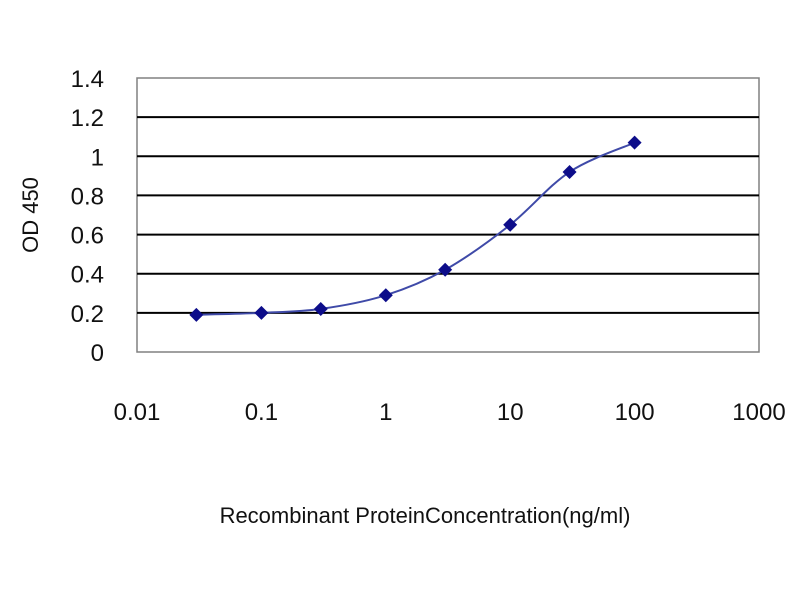 The image size is (800, 600). What do you see at coordinates (385, 412) in the screenshot?
I see `x-tick-label: 1` at bounding box center [385, 412].